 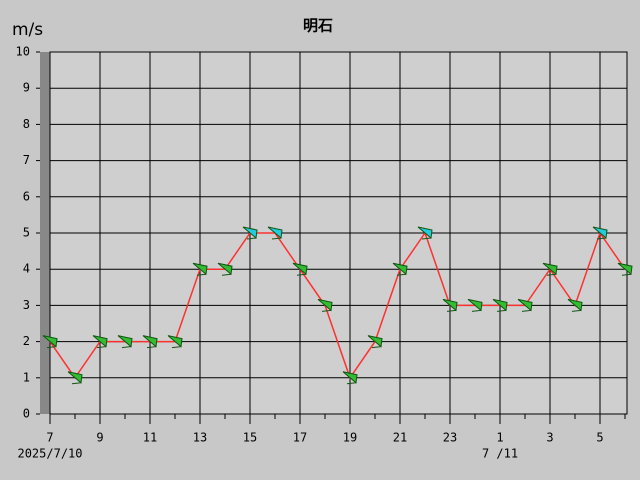 I want to click on date-label: 2025/7/10, so click(x=49, y=454).